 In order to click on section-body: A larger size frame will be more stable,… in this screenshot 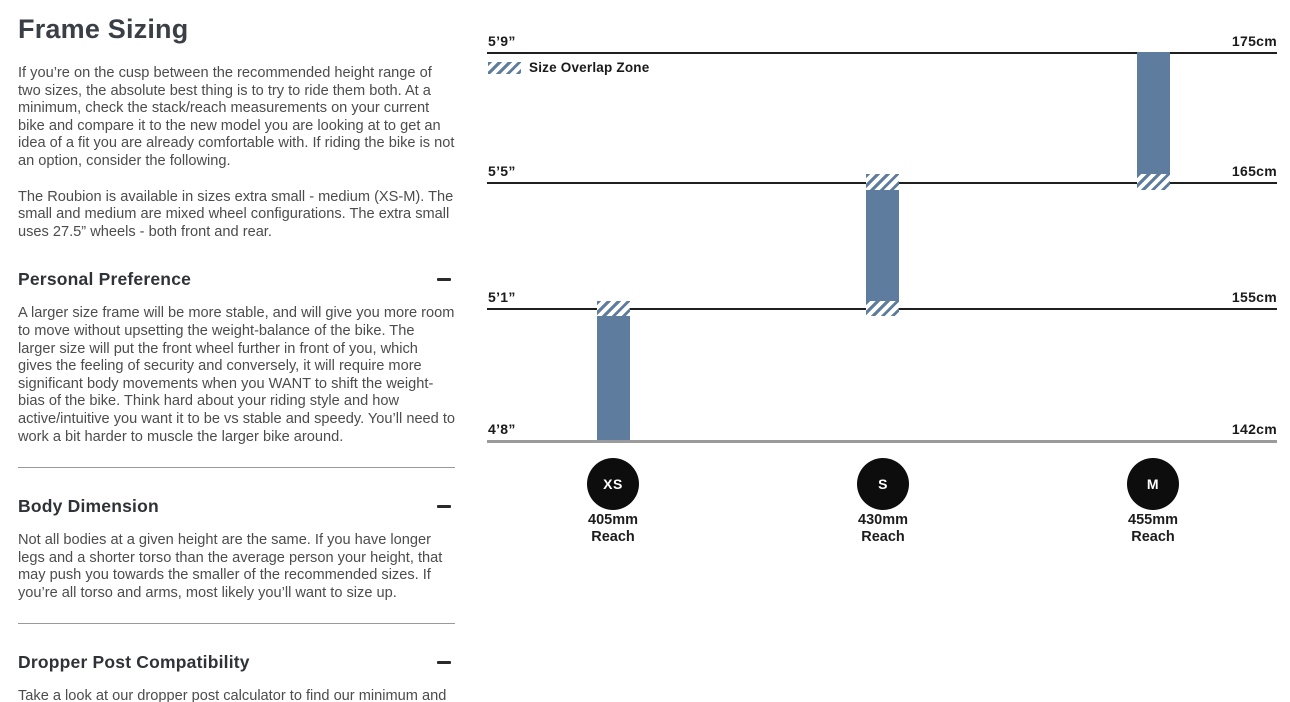, I will do `click(237, 375)`.